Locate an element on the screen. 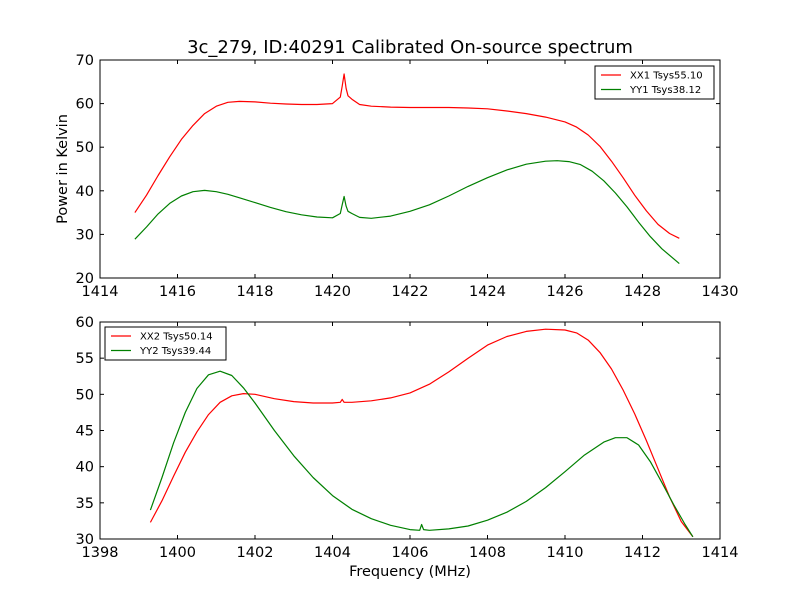 Image resolution: width=800 pixels, height=600 pixels. top-legend-label: YY1 Tsys38.12 is located at coordinates (665, 90).